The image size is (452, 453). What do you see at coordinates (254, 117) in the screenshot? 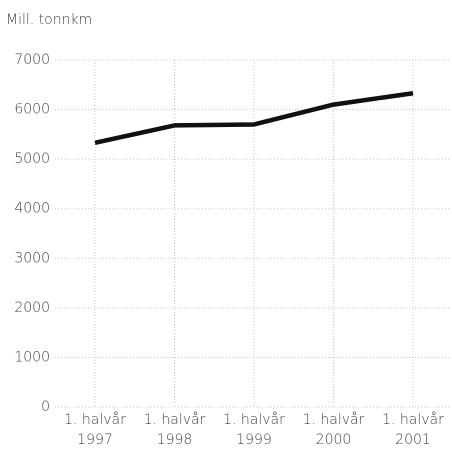
I see `line` at bounding box center [254, 117].